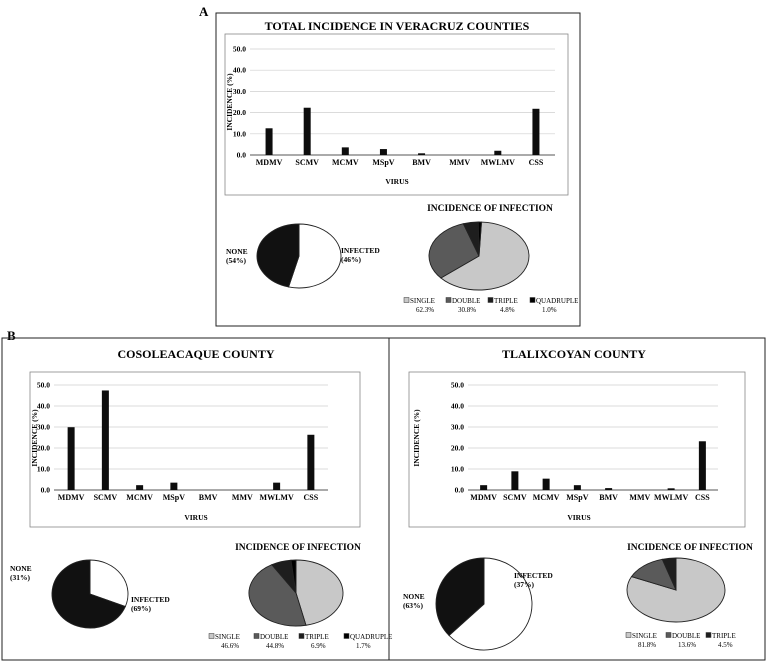 The image size is (767, 668). What do you see at coordinates (422, 301) in the screenshot?
I see `veracruz-legend-label: SINGLE` at bounding box center [422, 301].